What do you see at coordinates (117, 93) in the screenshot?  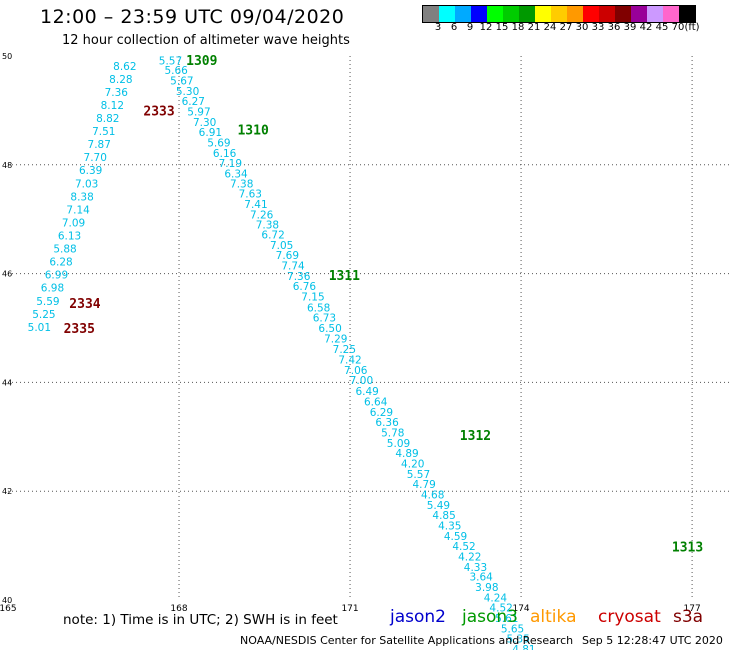 I see `wave-height-point: 7.36` at bounding box center [117, 93].